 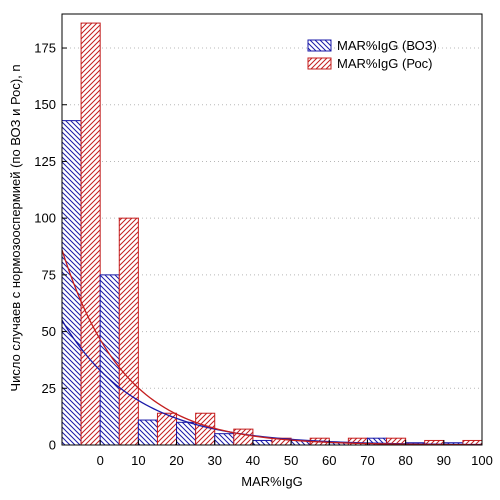 What do you see at coordinates (52, 445) in the screenshot?
I see `y-tick-label: 0` at bounding box center [52, 445].